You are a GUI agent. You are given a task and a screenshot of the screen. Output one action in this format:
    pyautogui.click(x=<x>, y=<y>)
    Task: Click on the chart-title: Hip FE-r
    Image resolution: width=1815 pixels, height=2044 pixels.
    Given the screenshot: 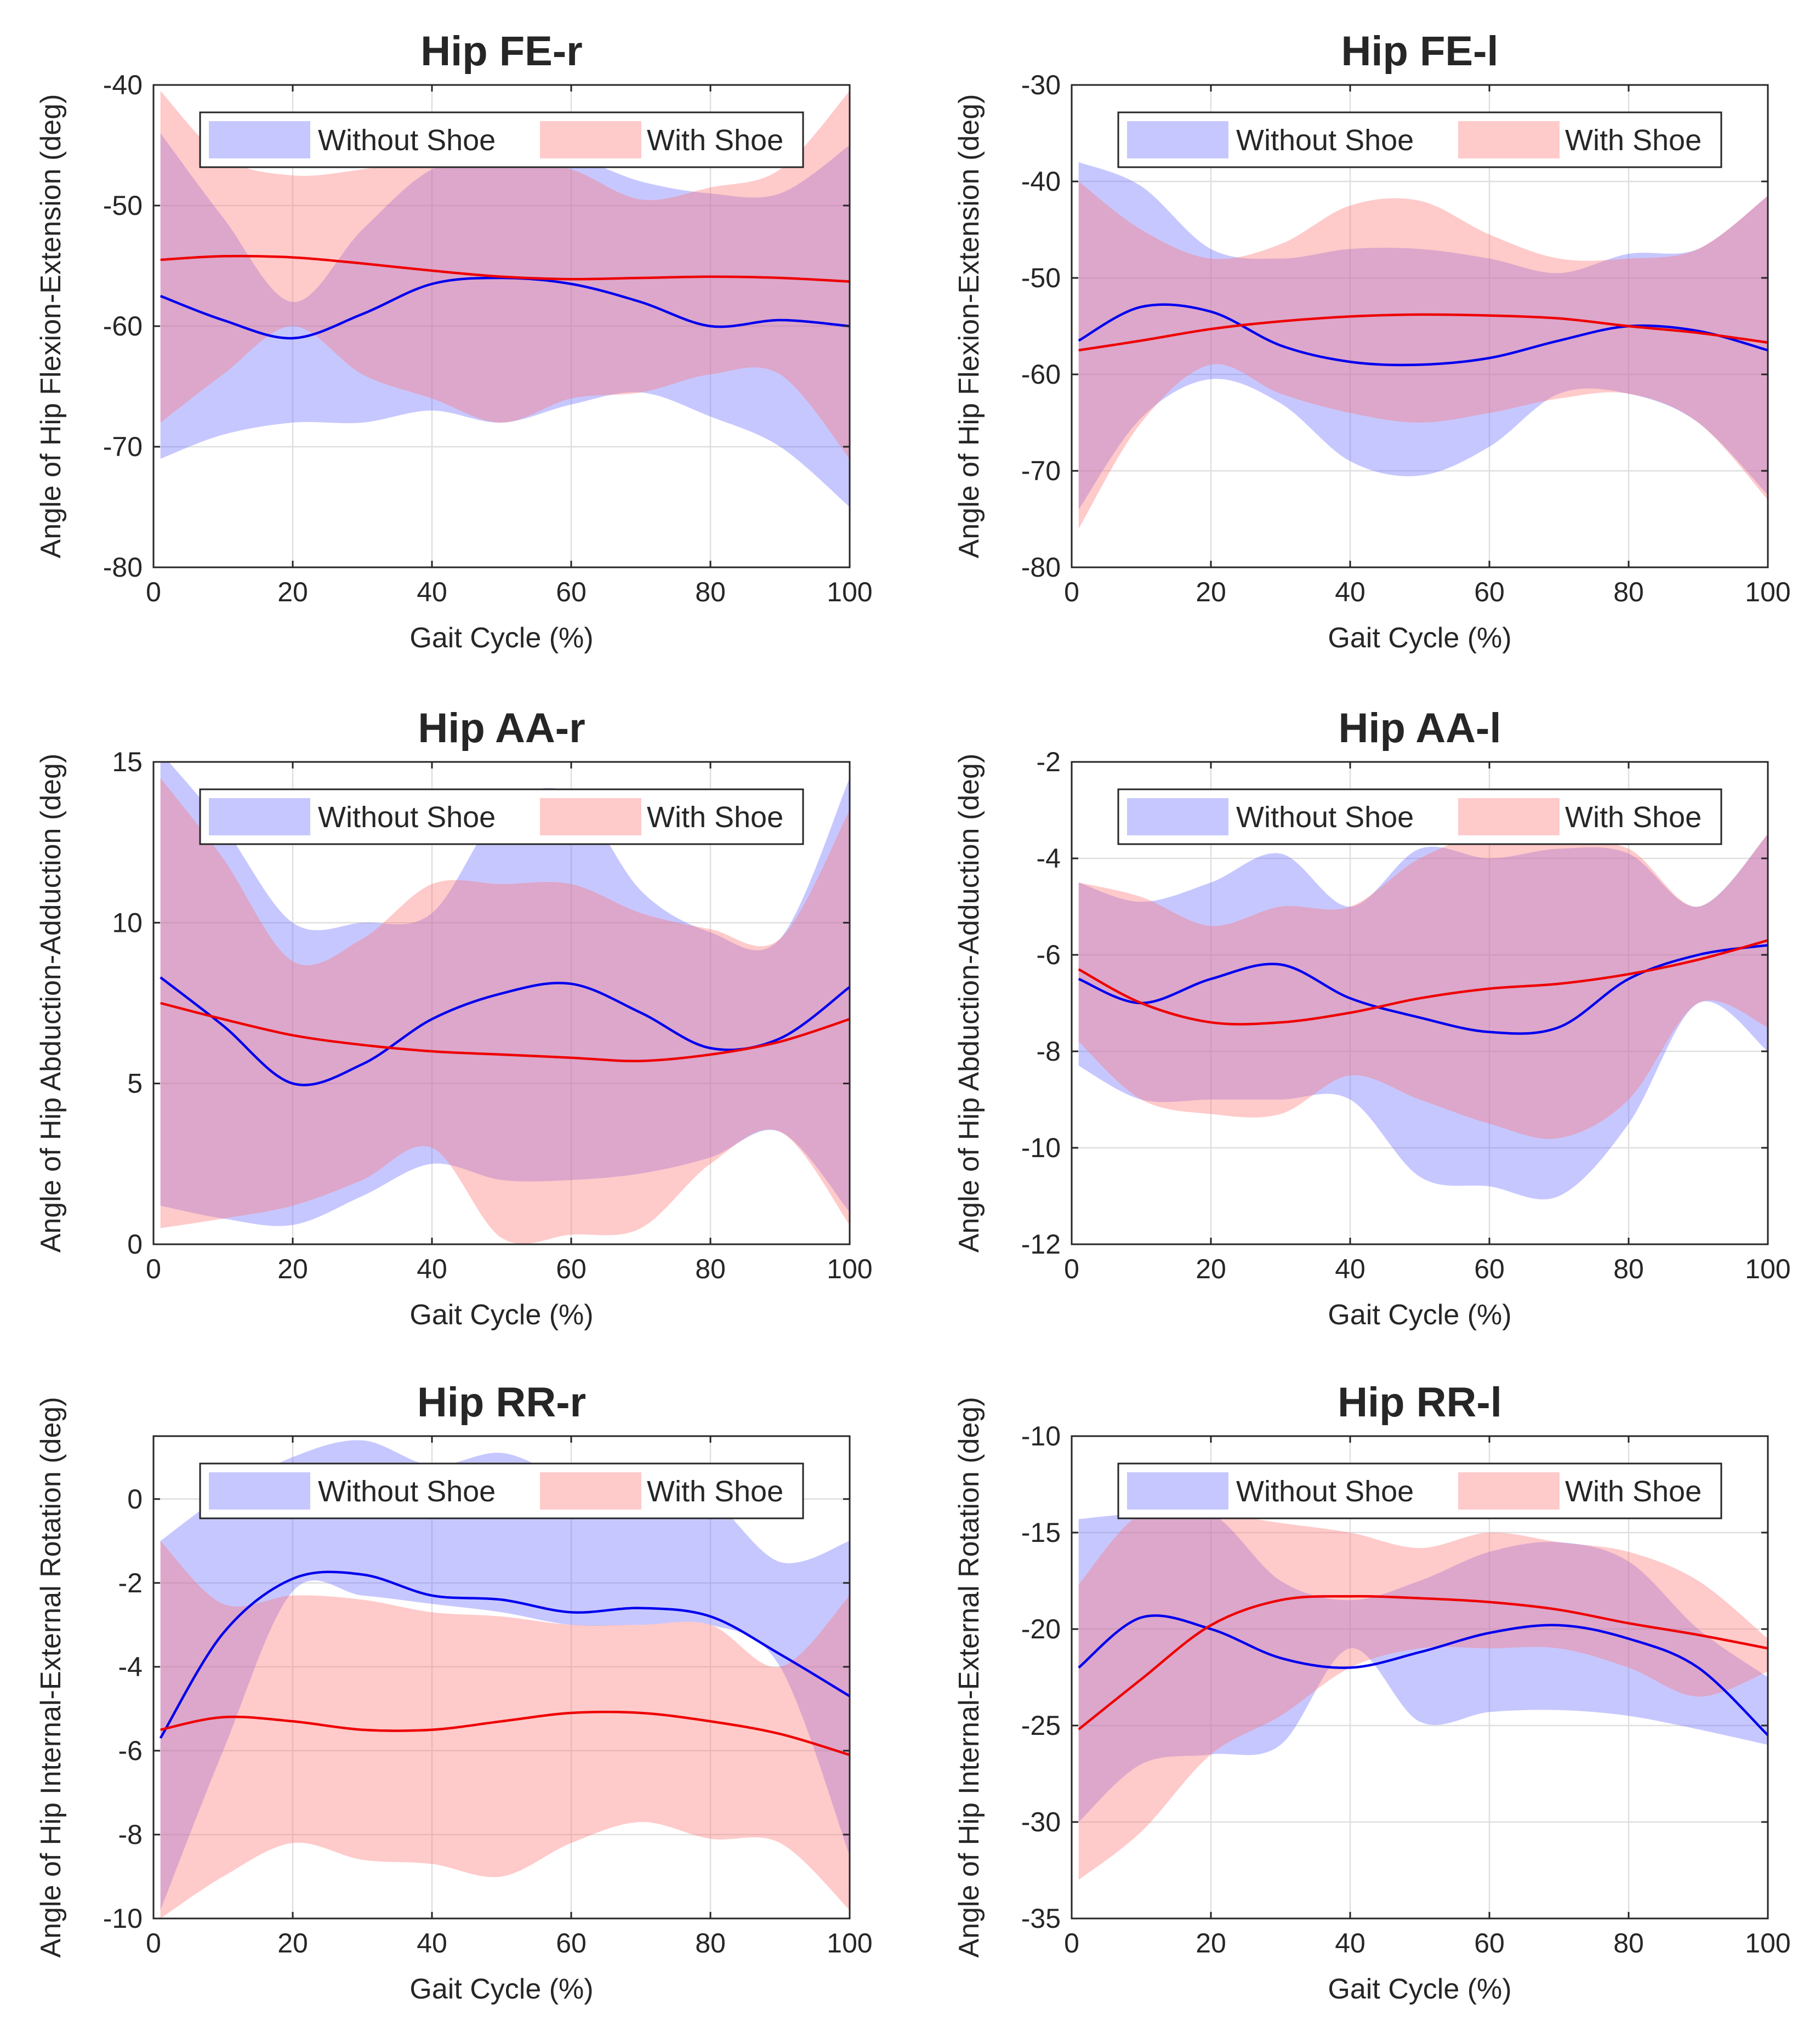 What is the action you would take?
    pyautogui.click(x=502, y=52)
    